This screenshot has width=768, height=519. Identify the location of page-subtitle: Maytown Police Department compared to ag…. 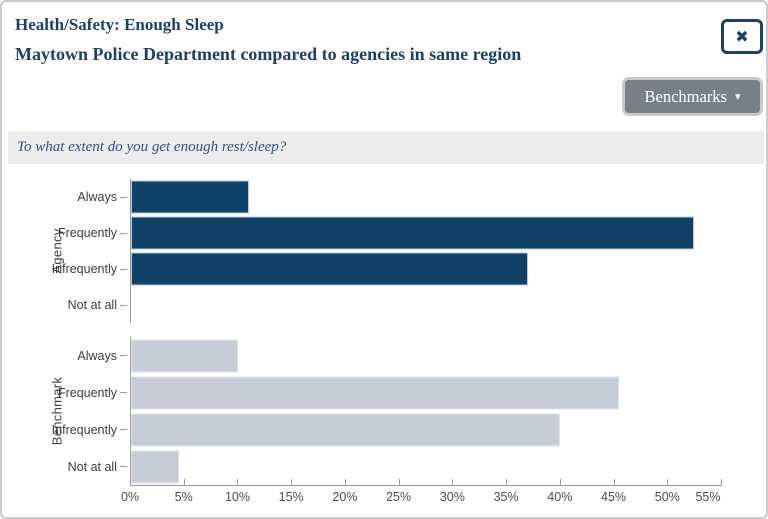
(268, 54).